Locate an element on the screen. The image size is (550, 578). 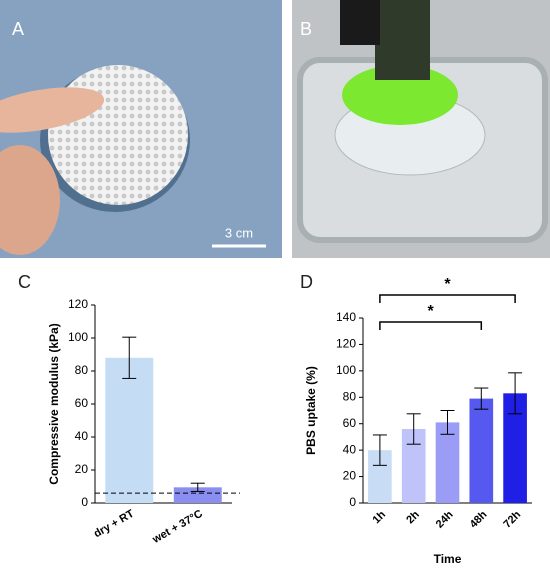
x-tick-label: wet + 37°C is located at coordinates (177, 527).